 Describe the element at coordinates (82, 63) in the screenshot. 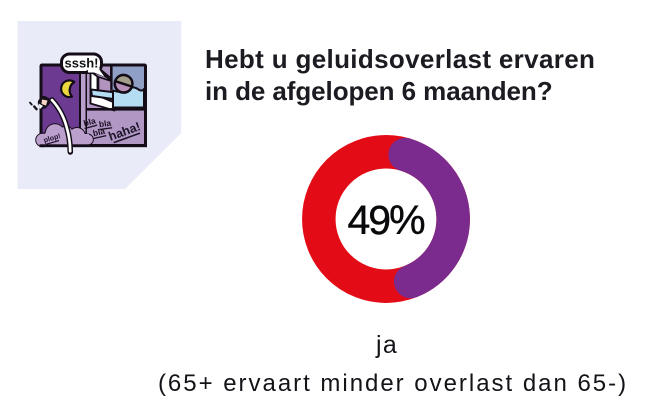

I see `svg-text: sssh!` at that location.